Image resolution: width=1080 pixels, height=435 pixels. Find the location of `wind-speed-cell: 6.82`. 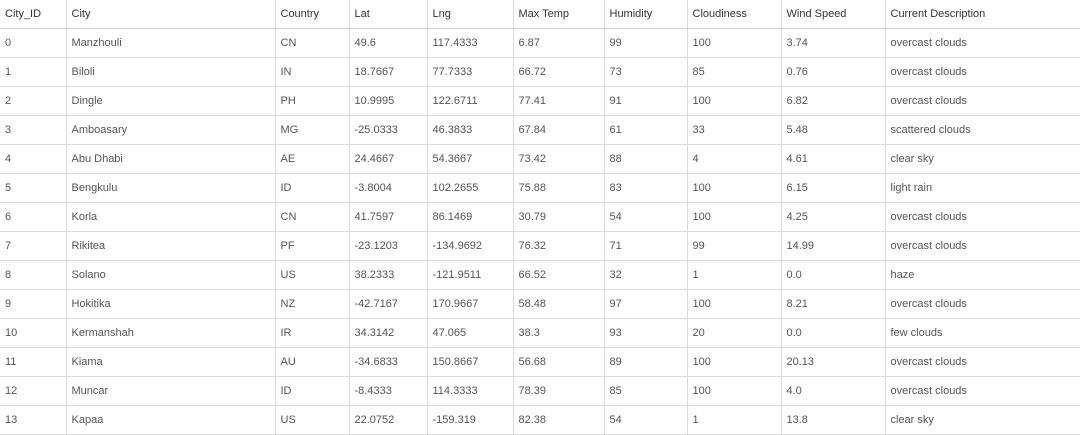

wind-speed-cell: 6.82 is located at coordinates (833, 101).